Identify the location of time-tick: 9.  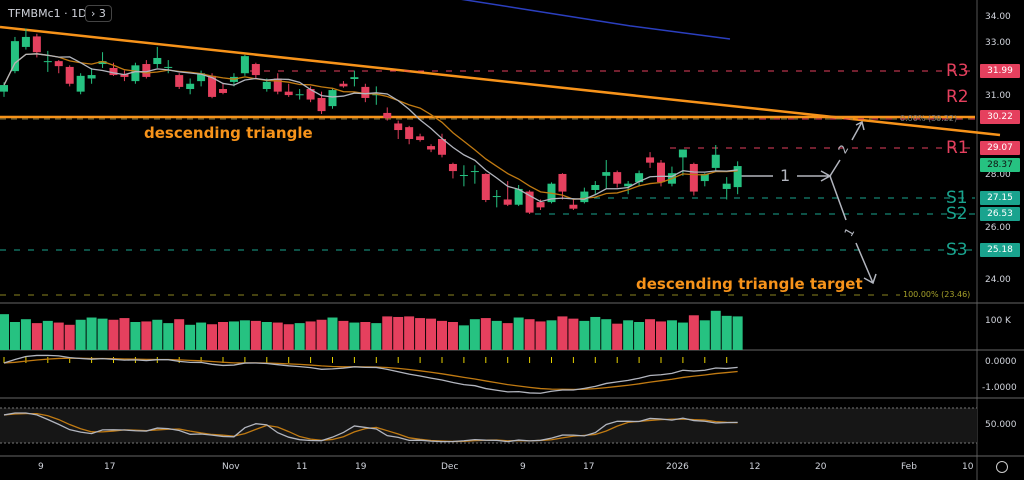
(41, 467).